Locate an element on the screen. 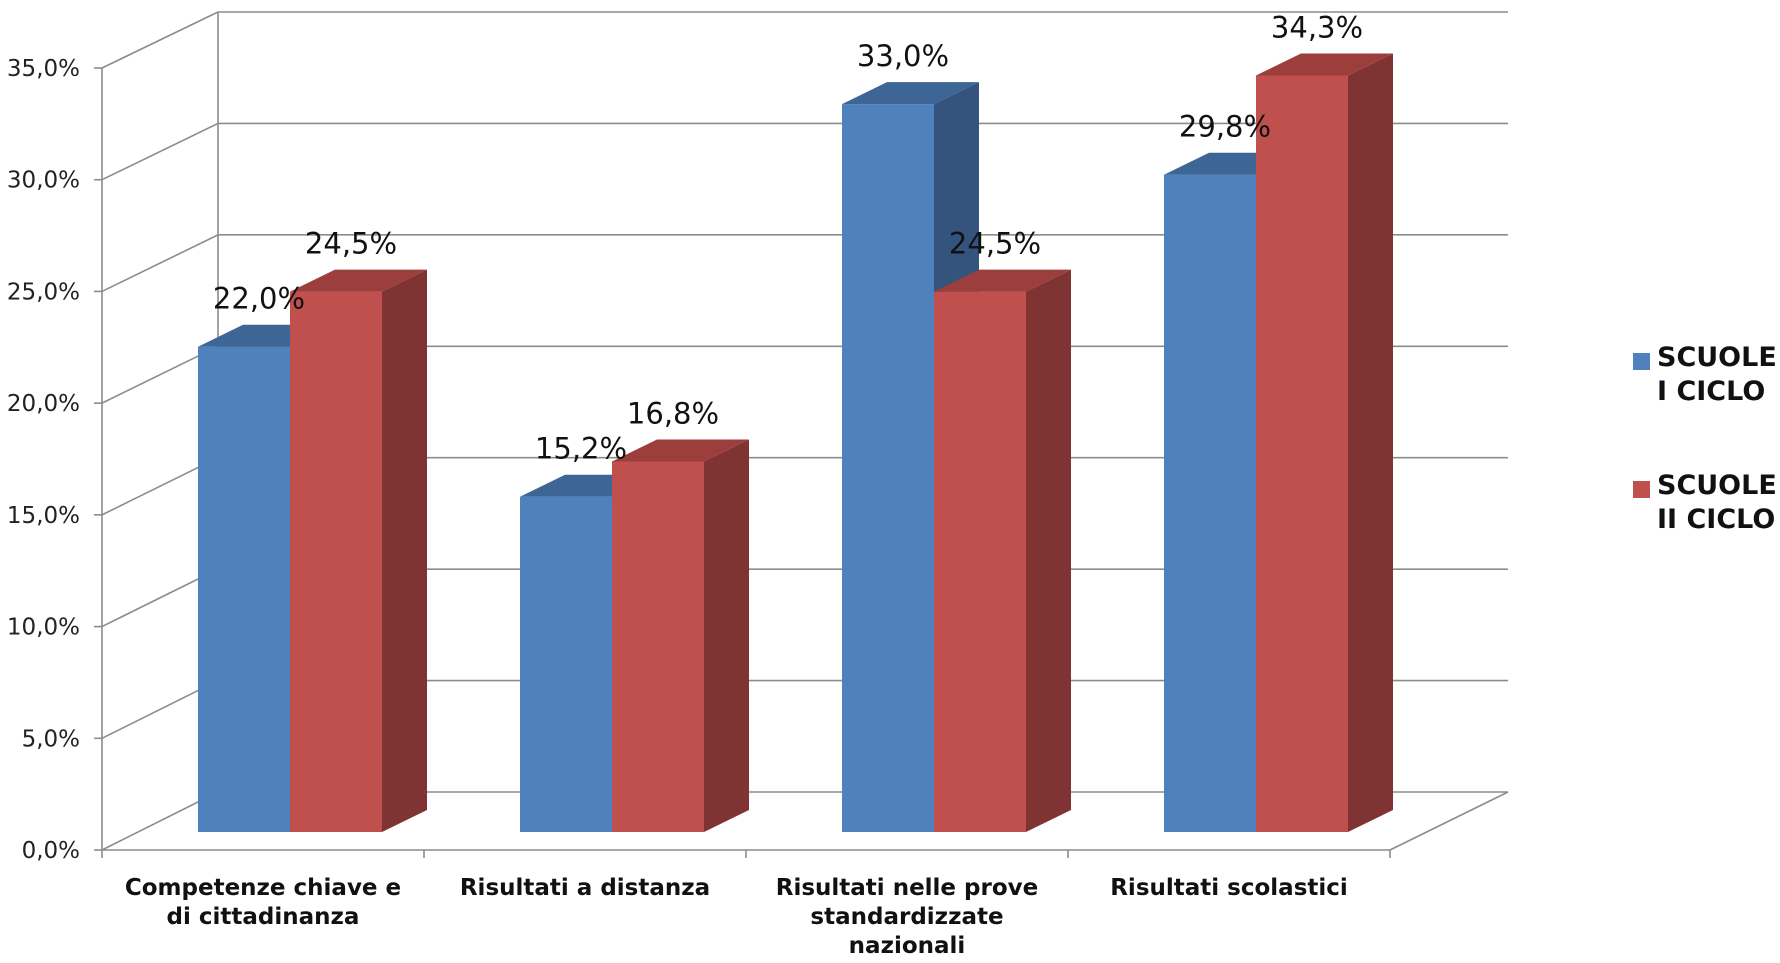  y-tick-label: 30,0% is located at coordinates (43, 181).